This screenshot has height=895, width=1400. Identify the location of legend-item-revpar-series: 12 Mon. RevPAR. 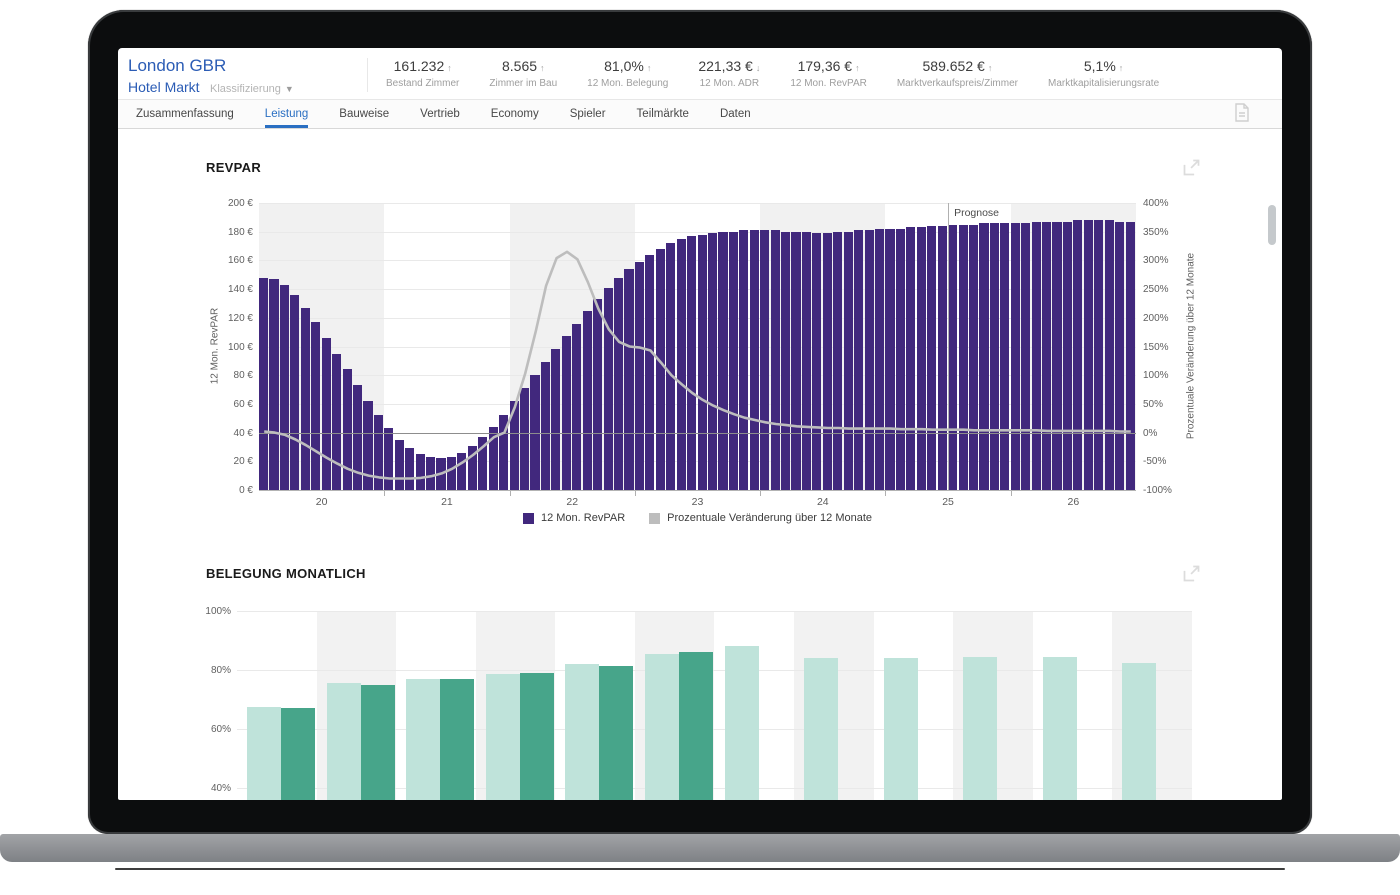
(573, 518).